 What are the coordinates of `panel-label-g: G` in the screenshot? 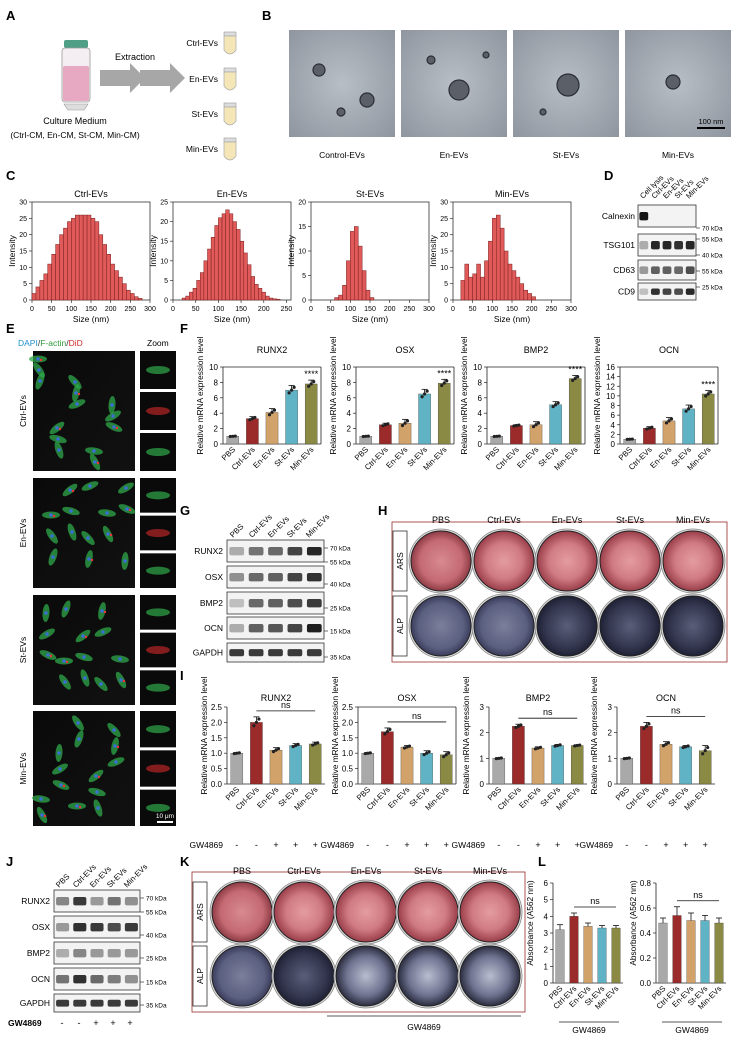 It's located at (185, 510).